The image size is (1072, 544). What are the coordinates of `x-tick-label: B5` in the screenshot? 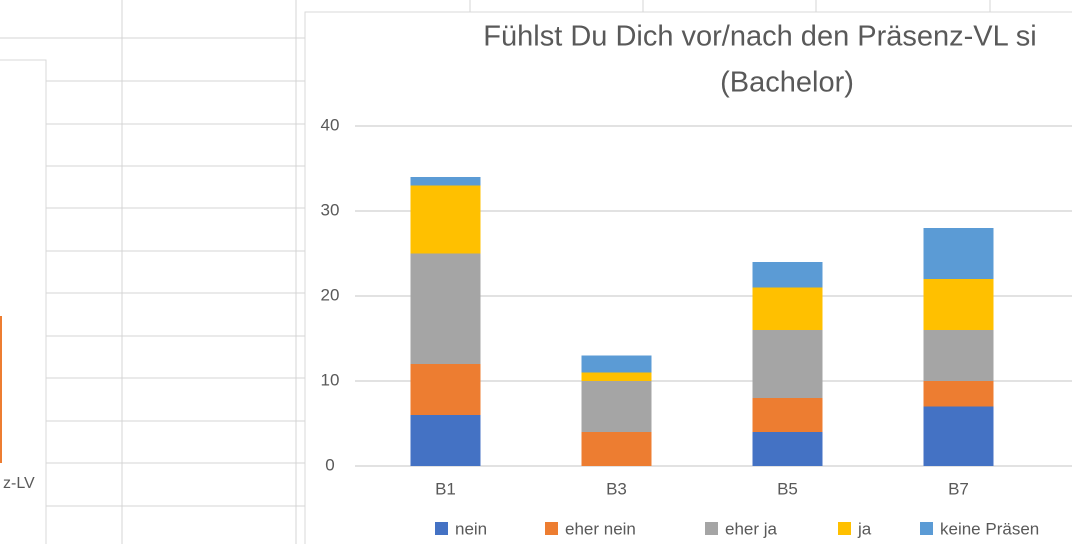 It's located at (787, 488).